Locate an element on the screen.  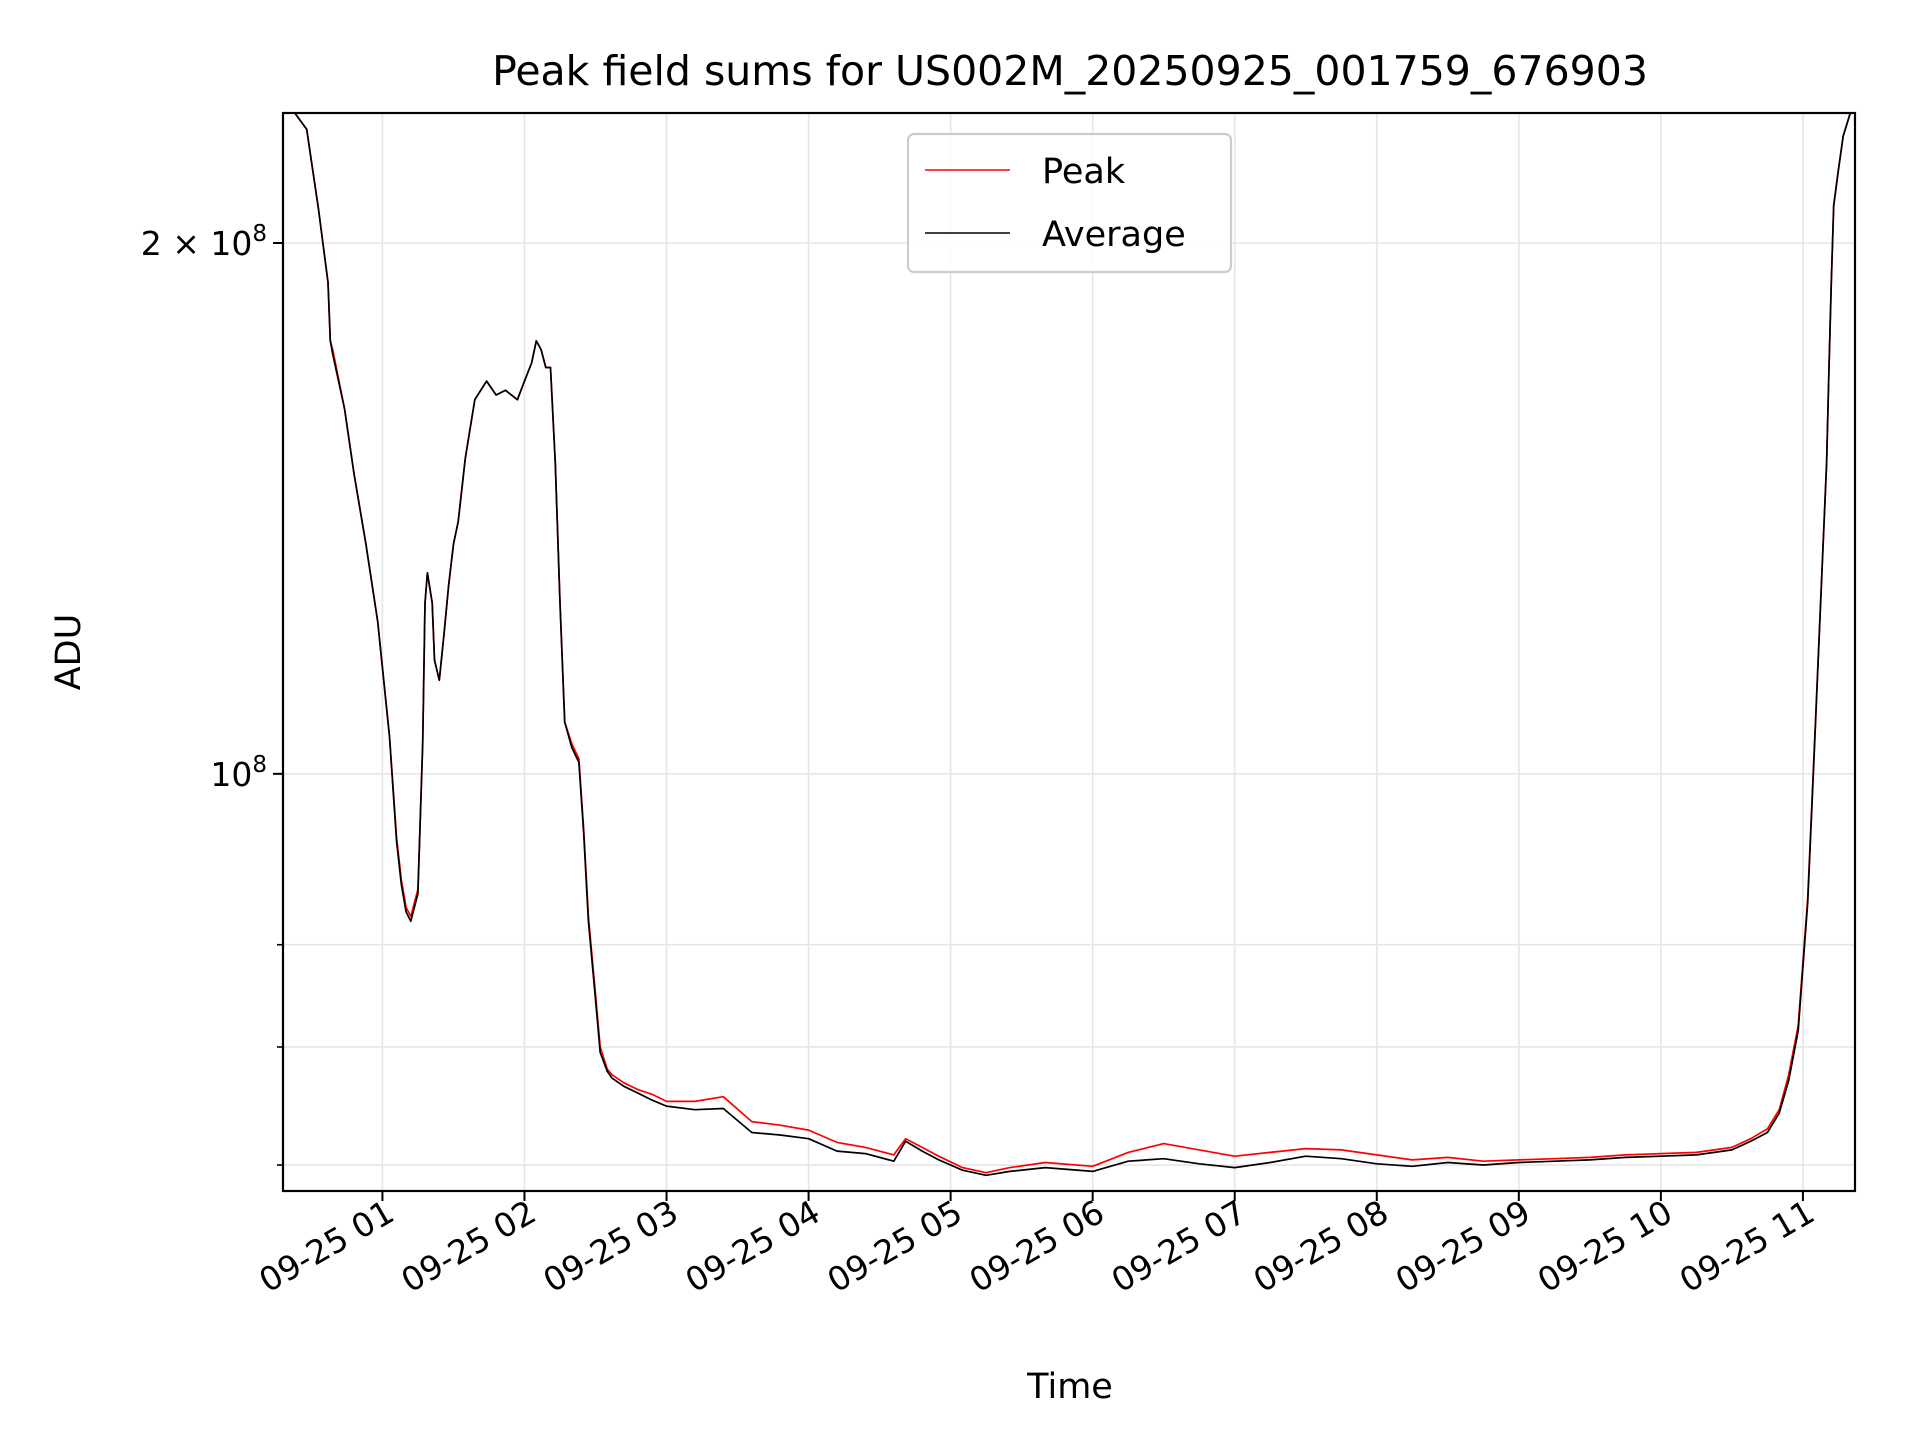
legend-peak-label: Peak is located at coordinates (1084, 172).